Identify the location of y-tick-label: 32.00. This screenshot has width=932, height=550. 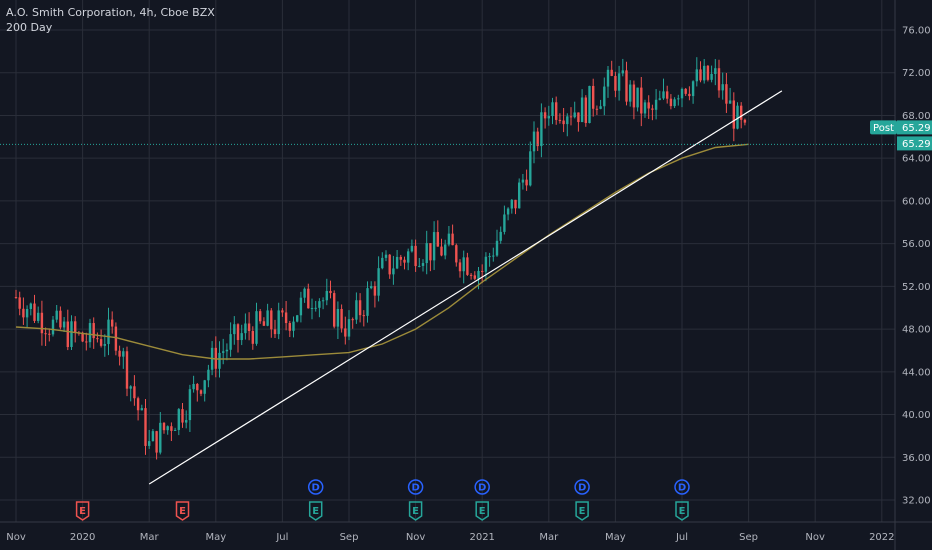
(916, 501).